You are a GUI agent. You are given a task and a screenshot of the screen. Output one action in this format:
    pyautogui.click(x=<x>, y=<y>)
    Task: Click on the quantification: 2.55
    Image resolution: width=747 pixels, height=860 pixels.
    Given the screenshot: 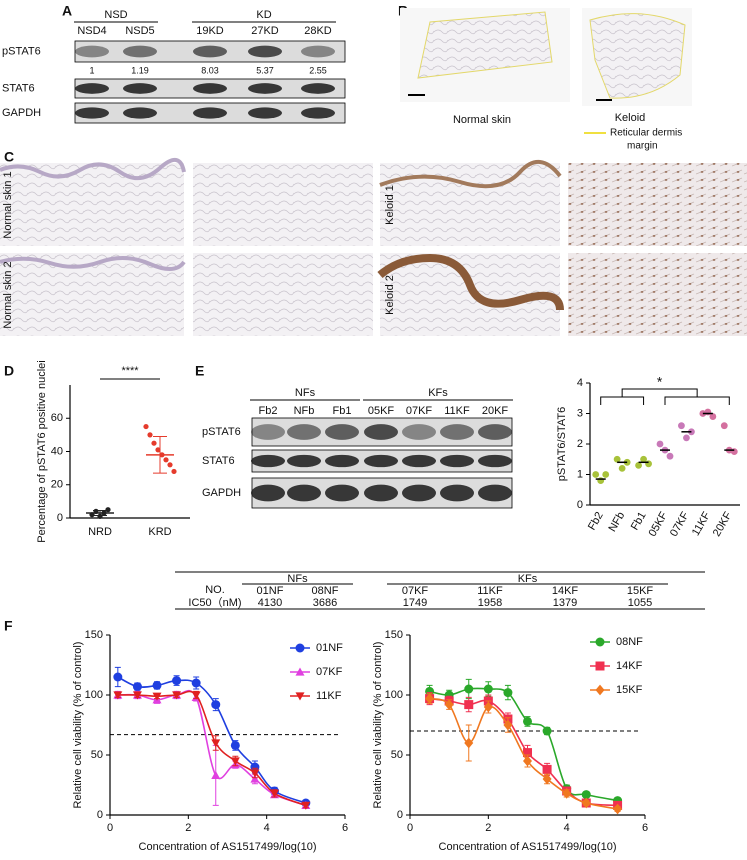 What is the action you would take?
    pyautogui.click(x=318, y=70)
    